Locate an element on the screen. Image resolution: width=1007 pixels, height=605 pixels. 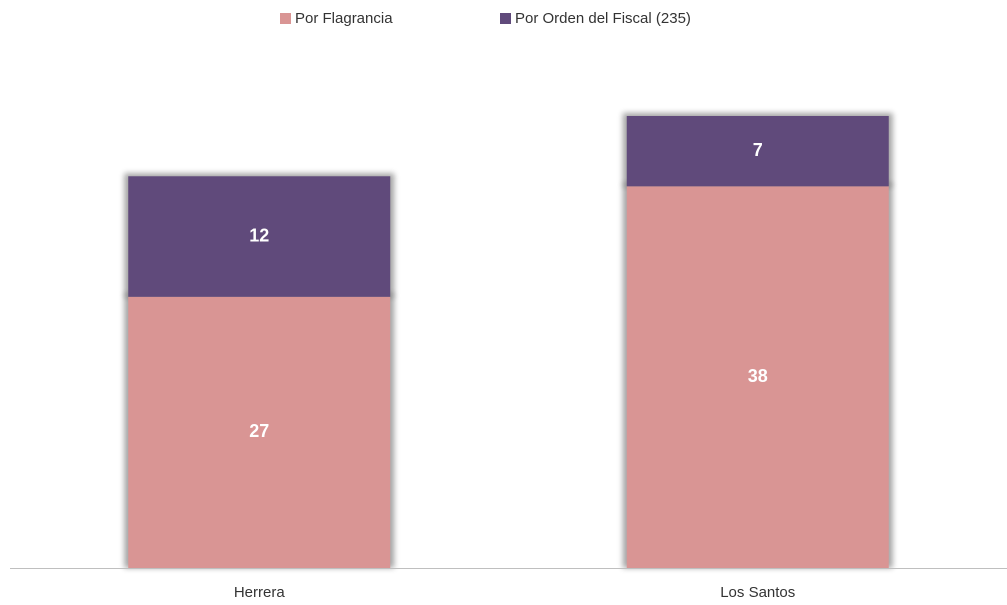
data-label: 7 is located at coordinates (758, 150).